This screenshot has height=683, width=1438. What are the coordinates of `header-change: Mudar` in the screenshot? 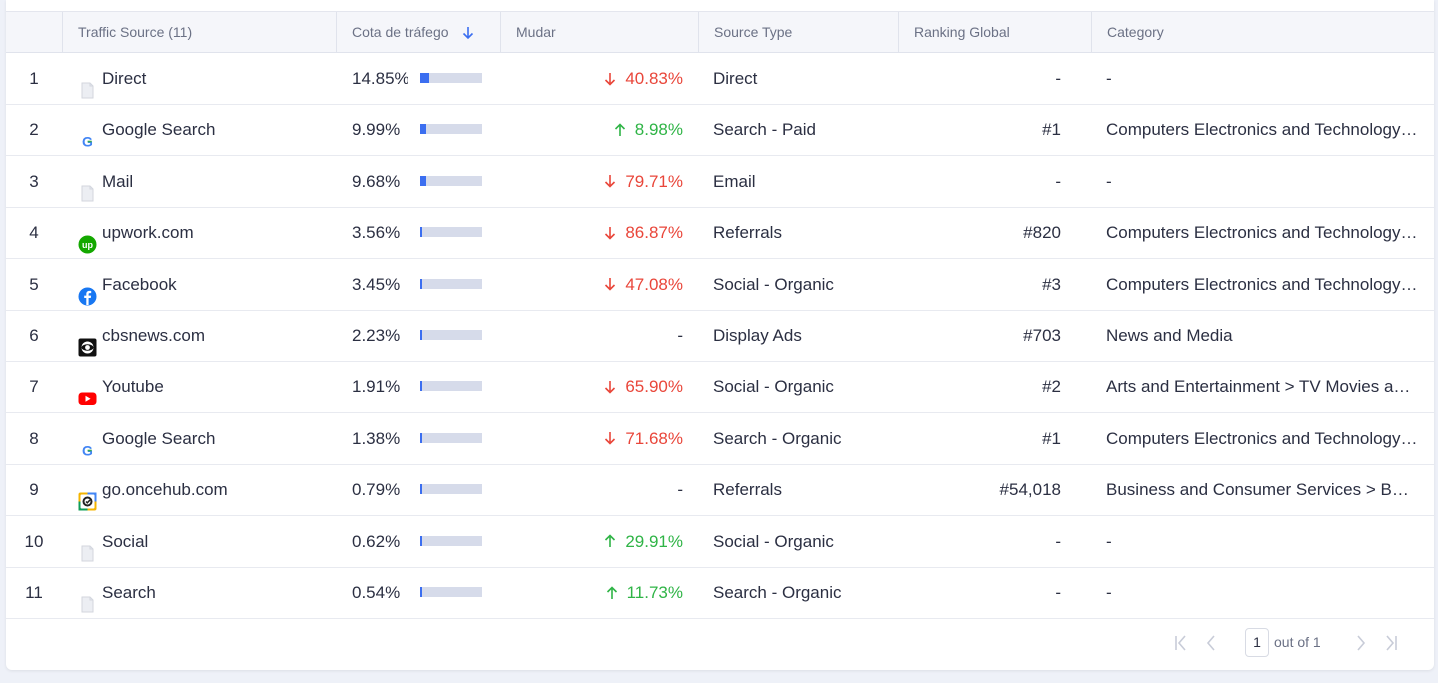 It's located at (599, 32).